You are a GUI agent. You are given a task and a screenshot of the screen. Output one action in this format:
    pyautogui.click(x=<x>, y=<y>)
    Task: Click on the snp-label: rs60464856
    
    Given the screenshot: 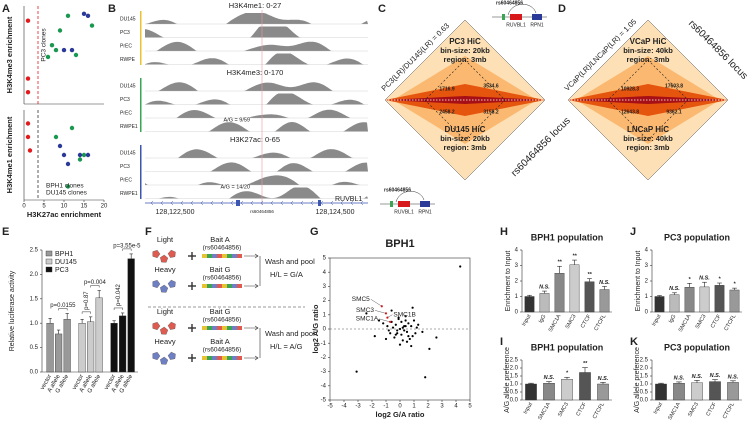 What is the action you would take?
    pyautogui.click(x=509, y=3)
    